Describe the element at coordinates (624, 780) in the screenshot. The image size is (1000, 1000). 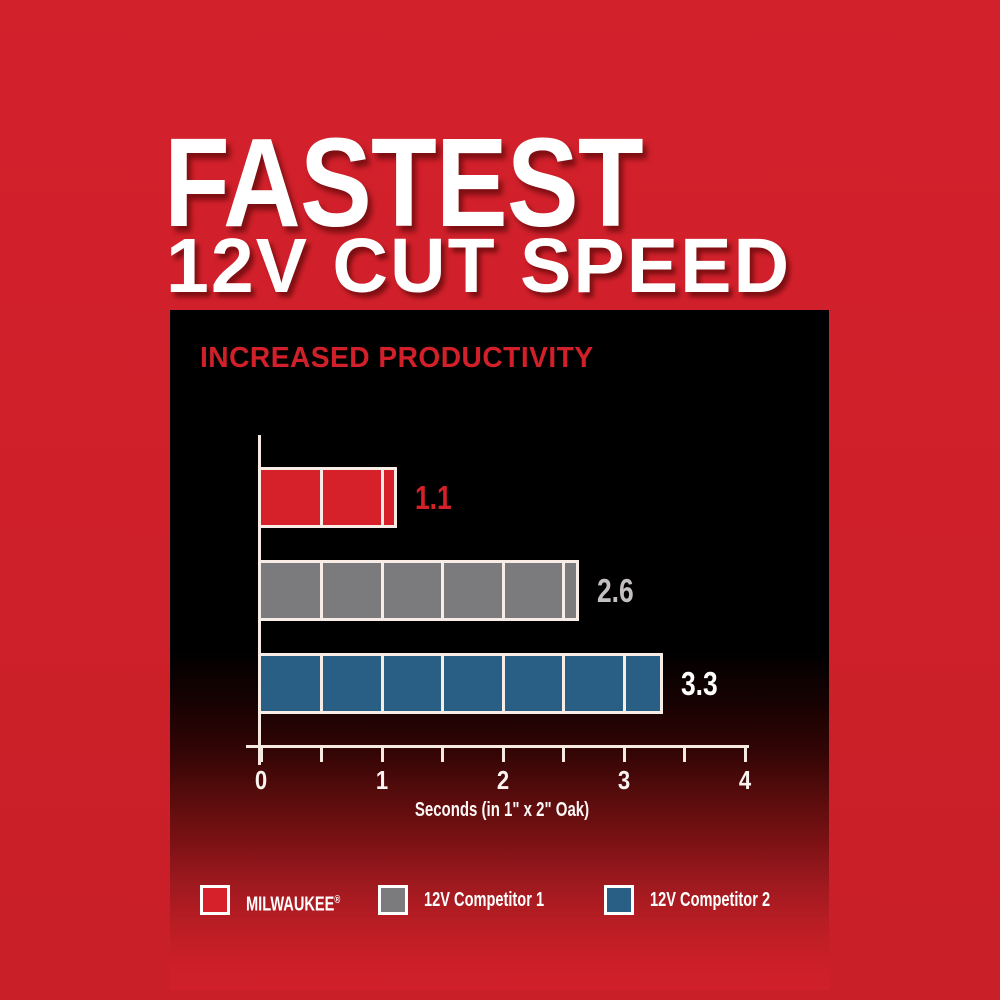
I see `tick-label: 3` at that location.